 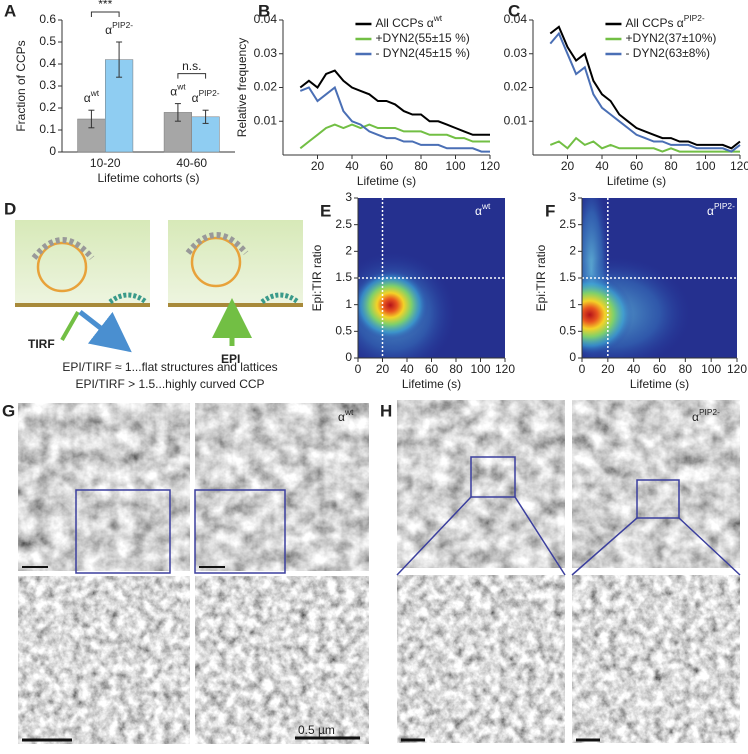 What do you see at coordinates (572, 197) in the screenshot?
I see `y-tick-label: 3` at bounding box center [572, 197].